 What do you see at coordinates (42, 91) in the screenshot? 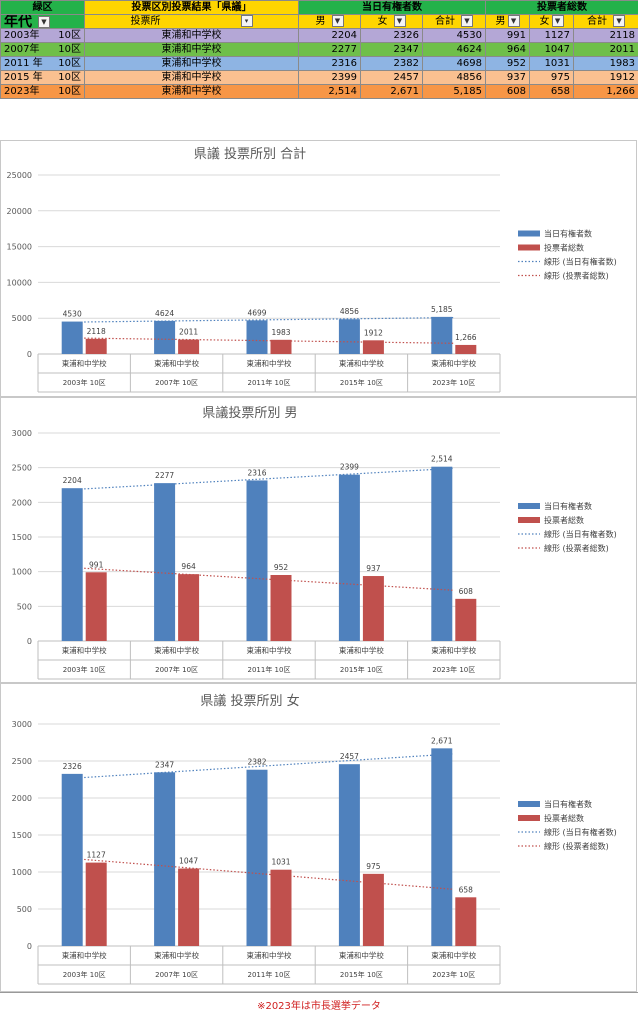
I see `year-cell: 2023年 10区` at bounding box center [42, 91].